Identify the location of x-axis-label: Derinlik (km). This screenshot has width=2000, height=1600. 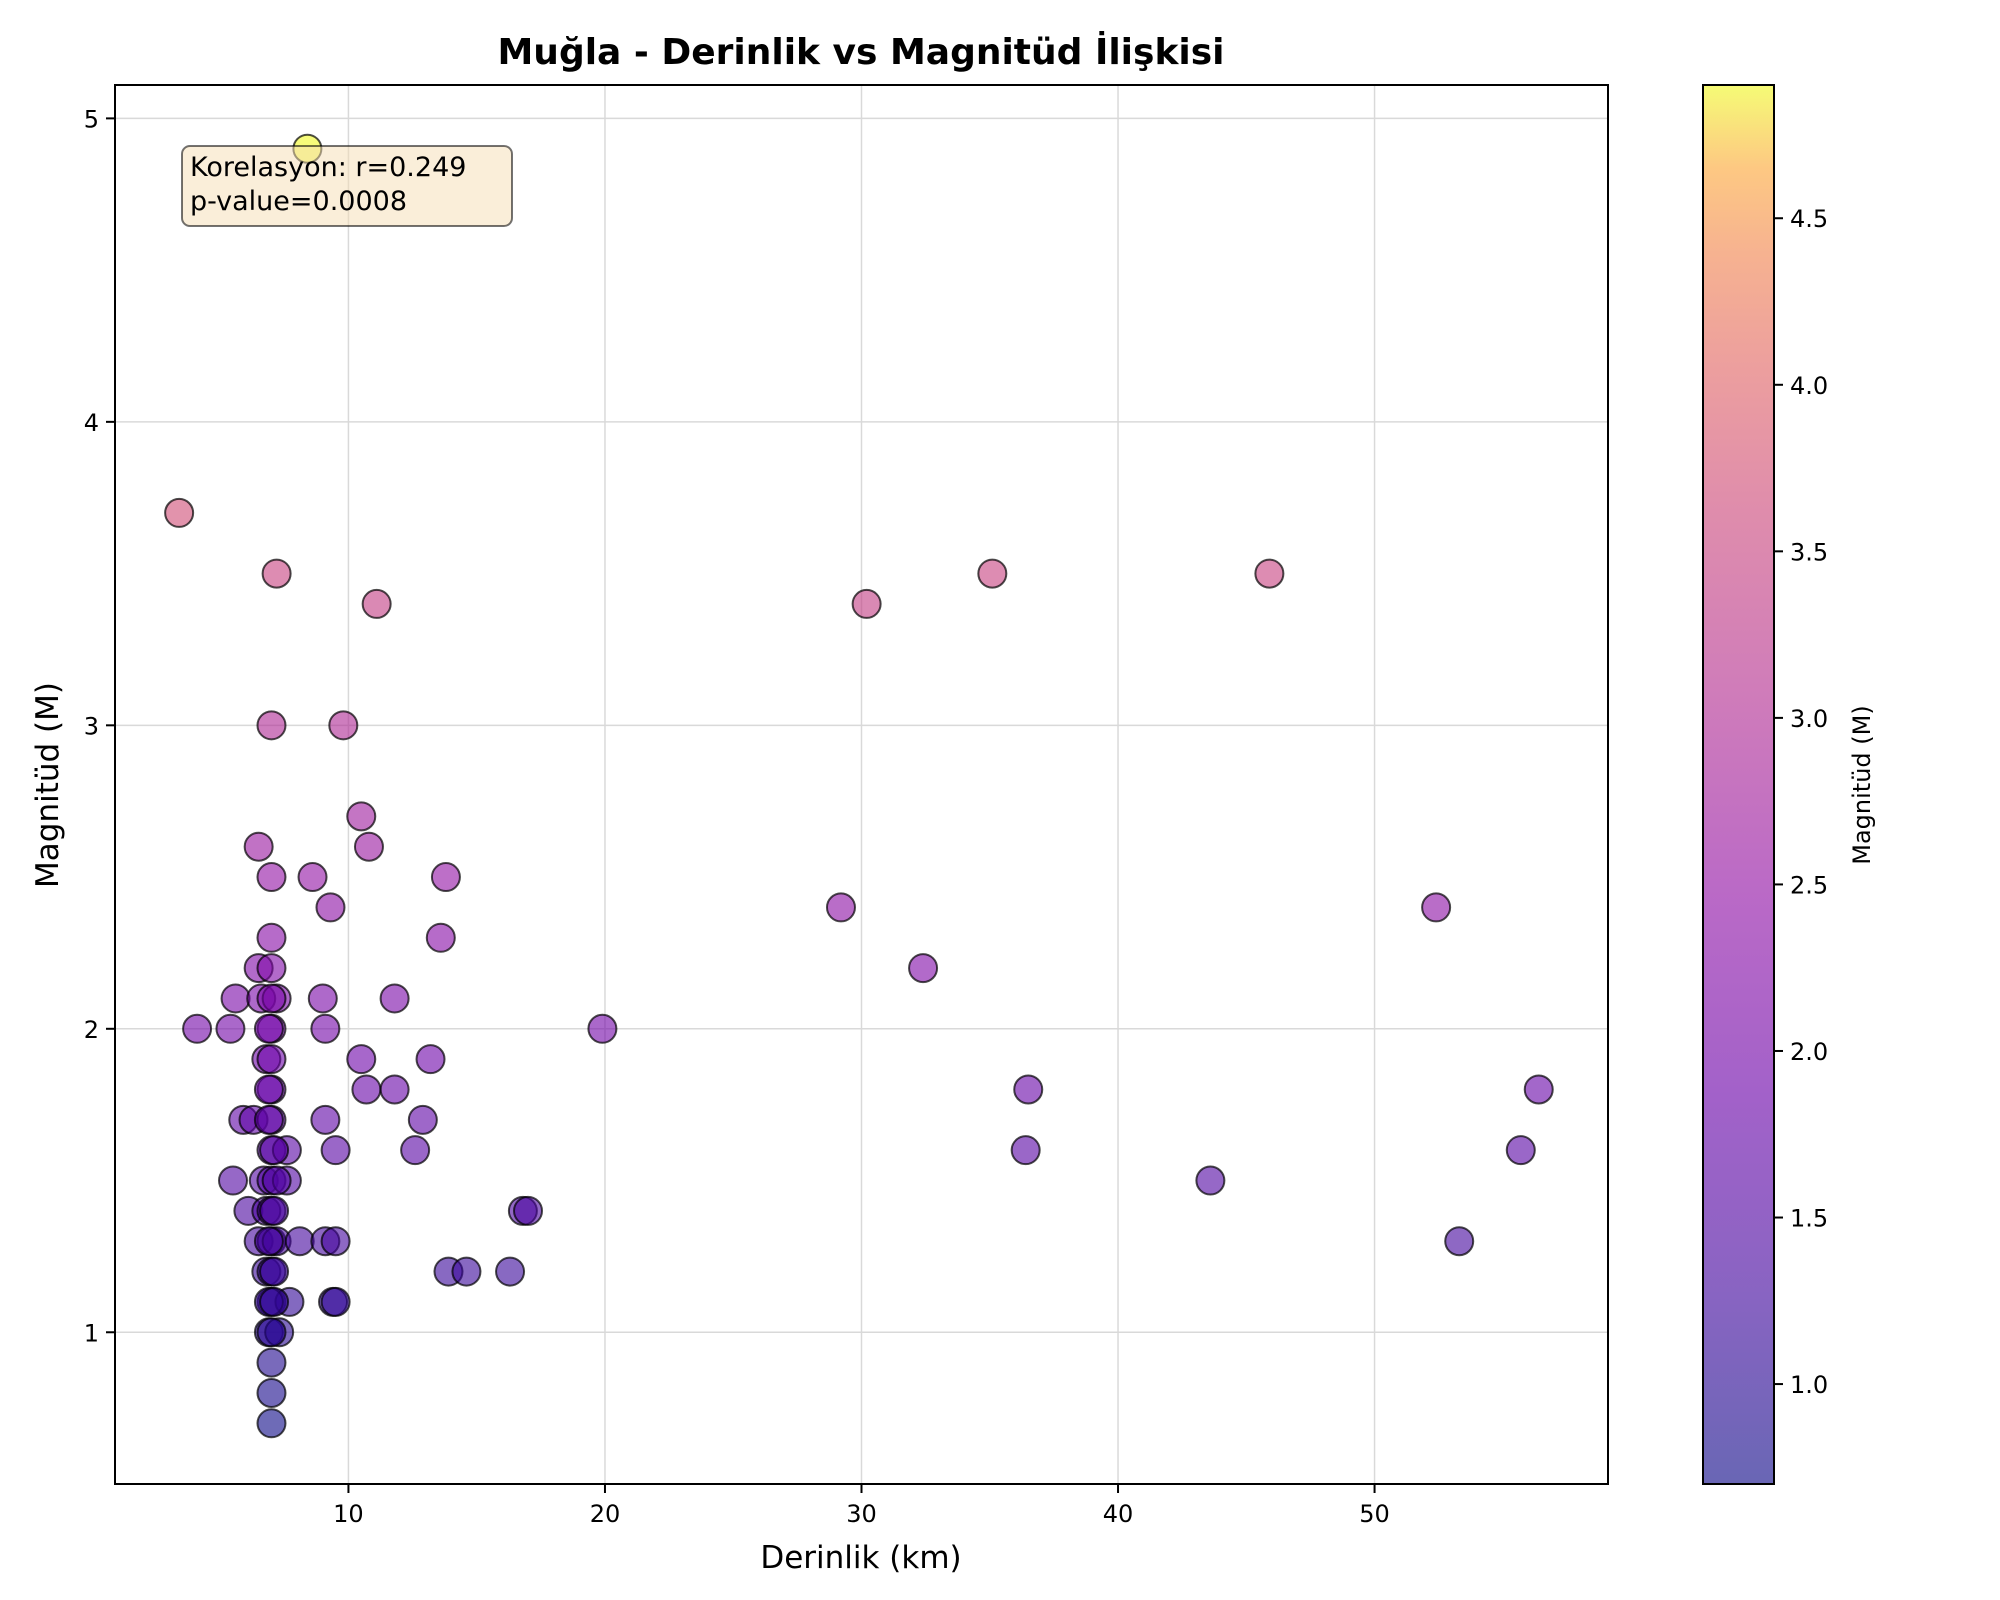
(860, 1558).